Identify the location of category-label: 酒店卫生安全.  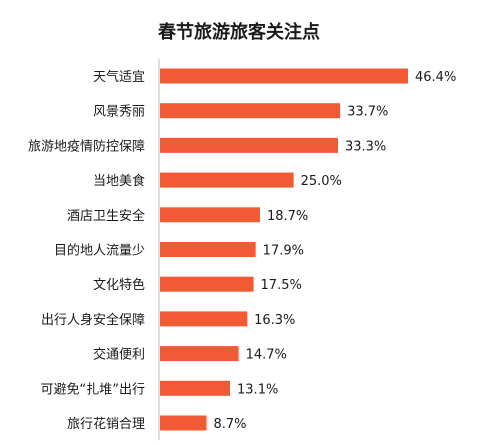
(106, 216).